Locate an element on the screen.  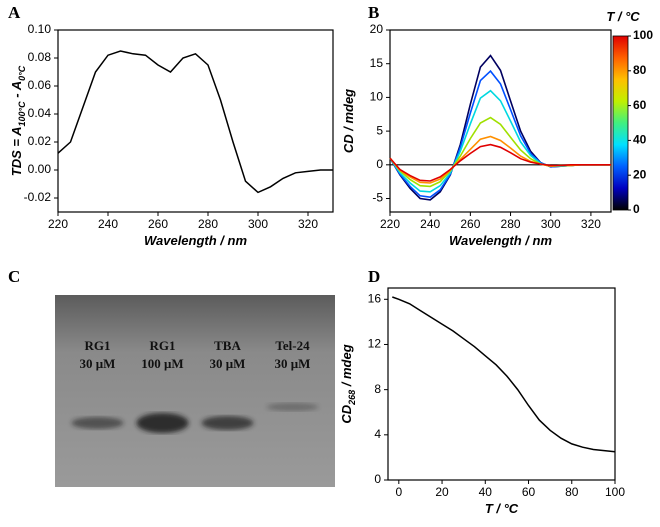
y-tick-label: 0.04 is located at coordinates (40, 113).